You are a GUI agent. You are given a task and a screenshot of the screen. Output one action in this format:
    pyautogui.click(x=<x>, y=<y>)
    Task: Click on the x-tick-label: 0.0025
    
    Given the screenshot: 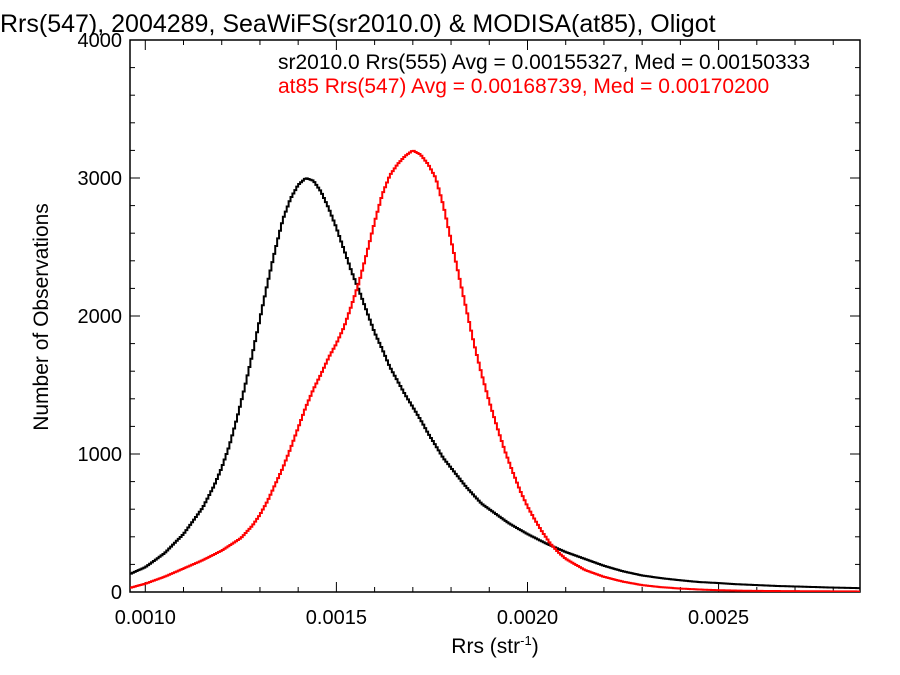 What is the action you would take?
    pyautogui.click(x=718, y=618)
    